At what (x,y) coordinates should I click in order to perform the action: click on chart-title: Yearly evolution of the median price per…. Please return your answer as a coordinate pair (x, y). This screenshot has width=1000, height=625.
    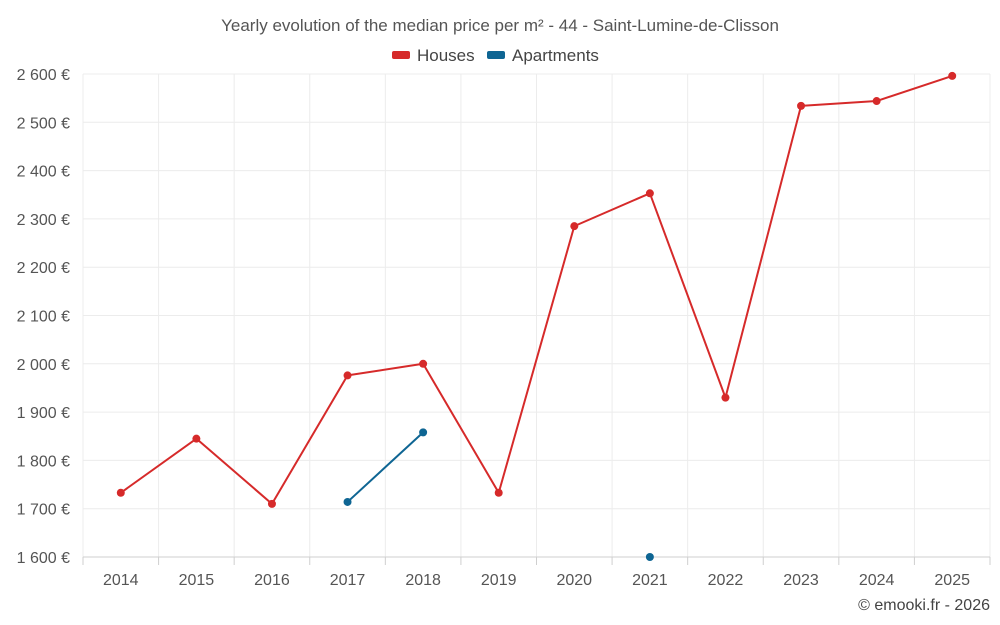
    Looking at the image, I should click on (500, 25).